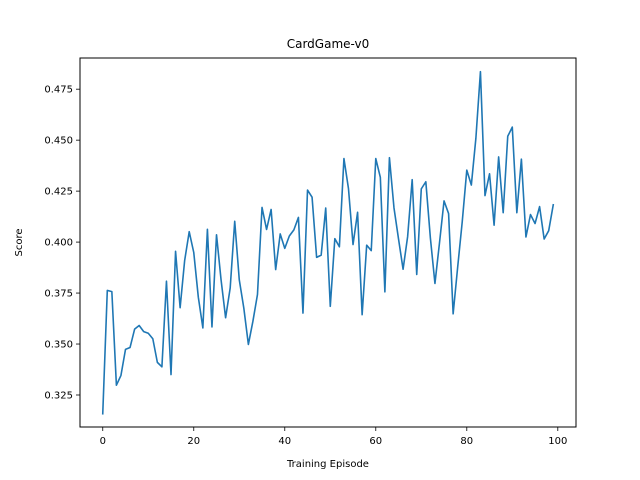 This screenshot has height=480, width=640. Describe the element at coordinates (19, 242) in the screenshot. I see `y-axis-label: Score` at that location.